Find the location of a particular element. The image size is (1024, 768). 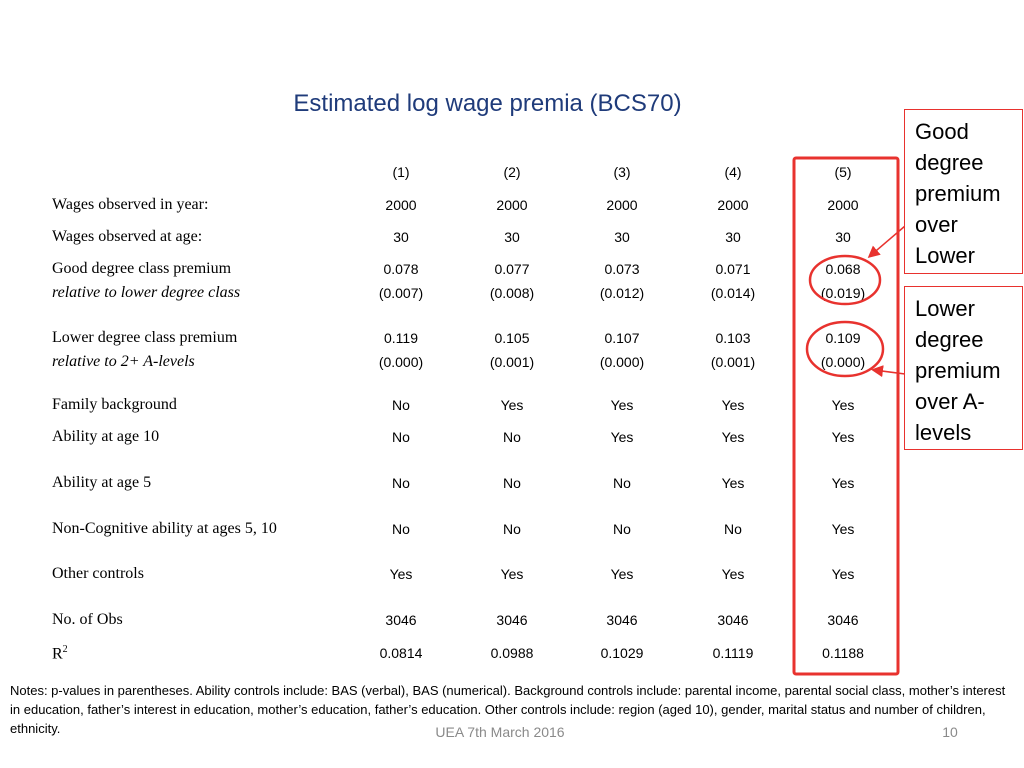

table-cell: 0.109 is located at coordinates (843, 338).